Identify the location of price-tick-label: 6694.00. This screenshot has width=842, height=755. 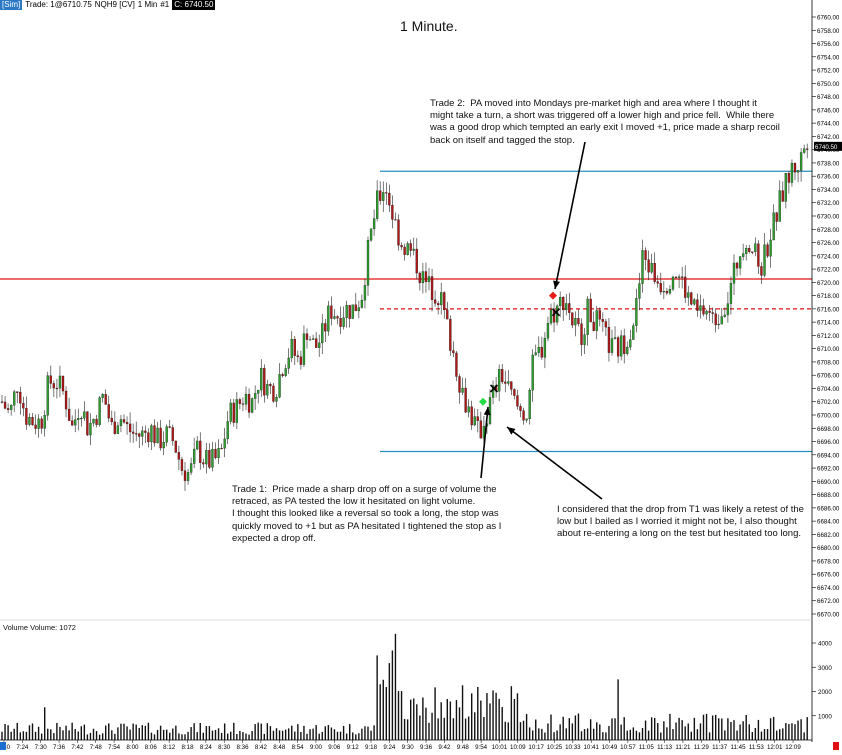
(828, 455).